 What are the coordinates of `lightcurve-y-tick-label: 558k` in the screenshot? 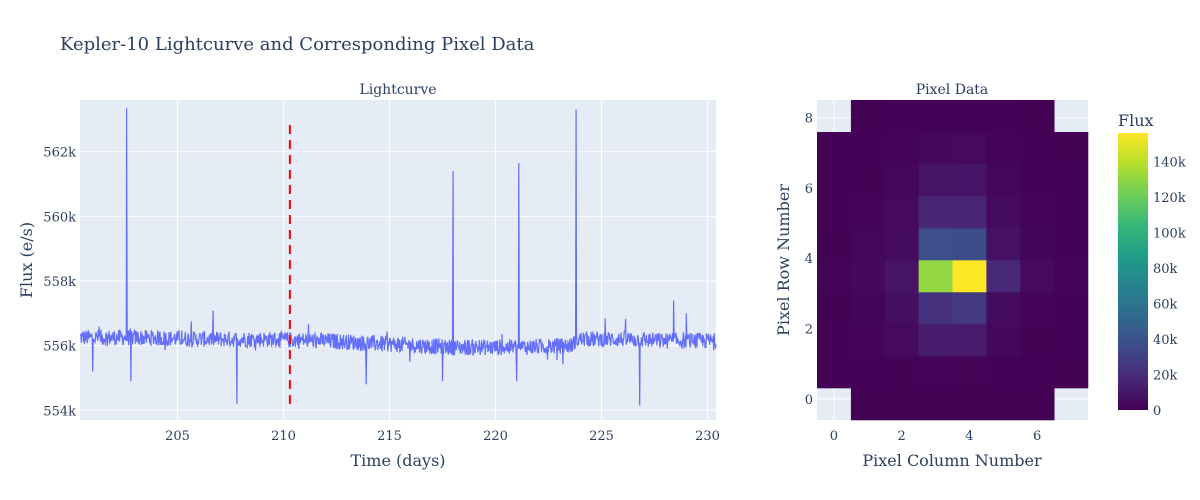 It's located at (59, 282).